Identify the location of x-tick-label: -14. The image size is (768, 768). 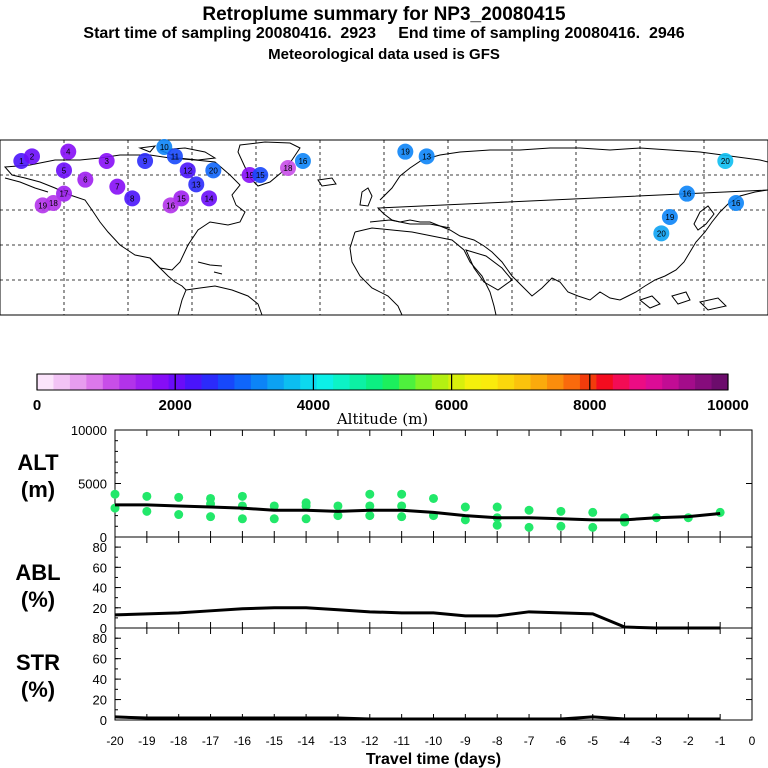
(306, 741).